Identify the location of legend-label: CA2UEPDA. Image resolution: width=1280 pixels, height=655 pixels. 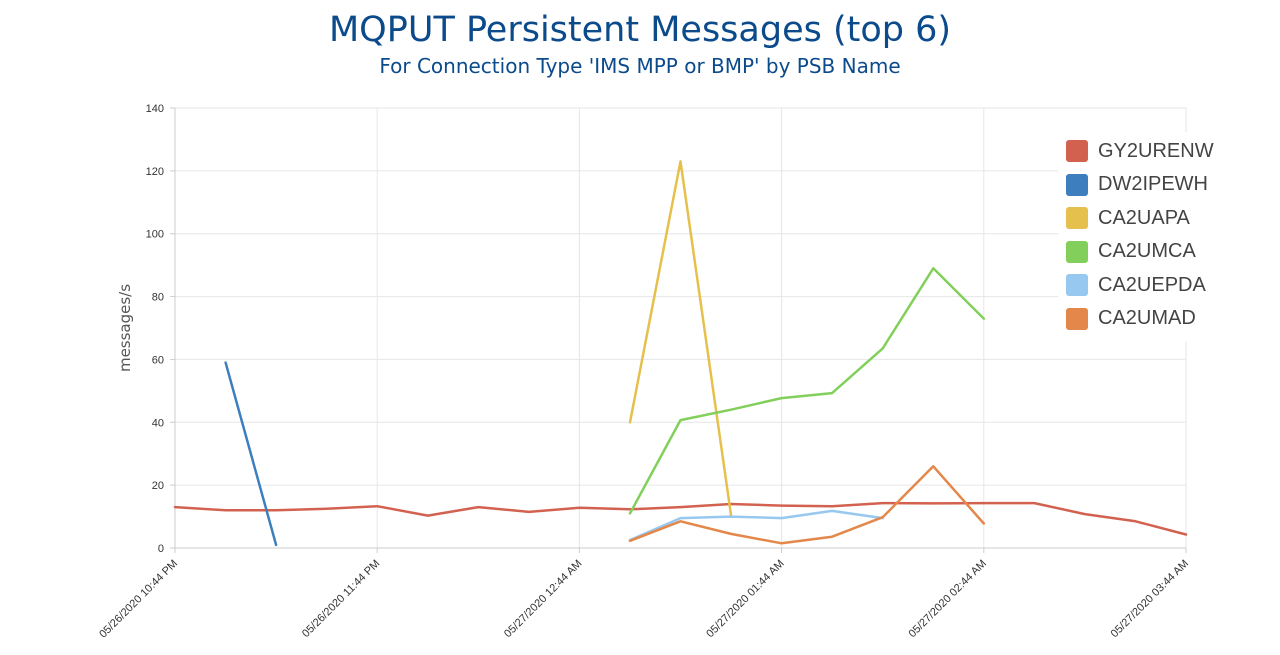
(1152, 284).